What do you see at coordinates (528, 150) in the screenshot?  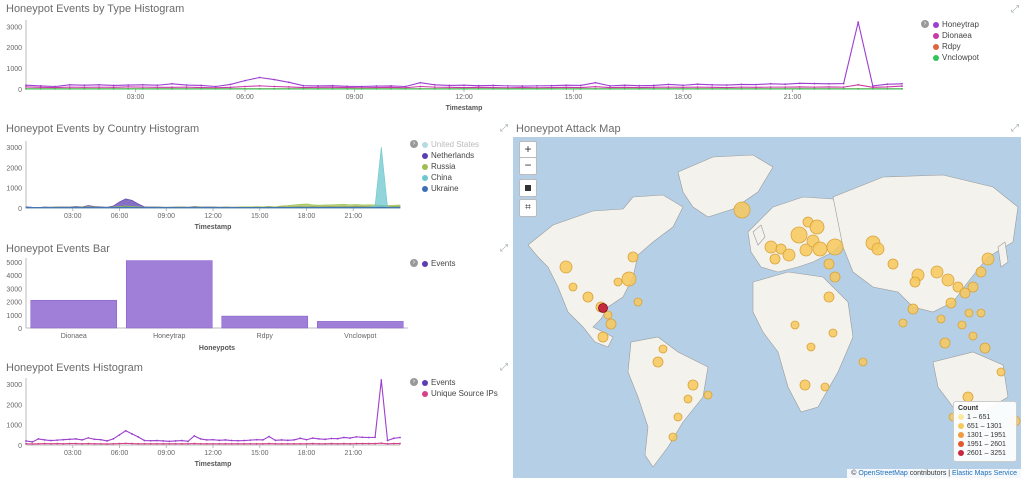 I see `zoom-in-button: +` at bounding box center [528, 150].